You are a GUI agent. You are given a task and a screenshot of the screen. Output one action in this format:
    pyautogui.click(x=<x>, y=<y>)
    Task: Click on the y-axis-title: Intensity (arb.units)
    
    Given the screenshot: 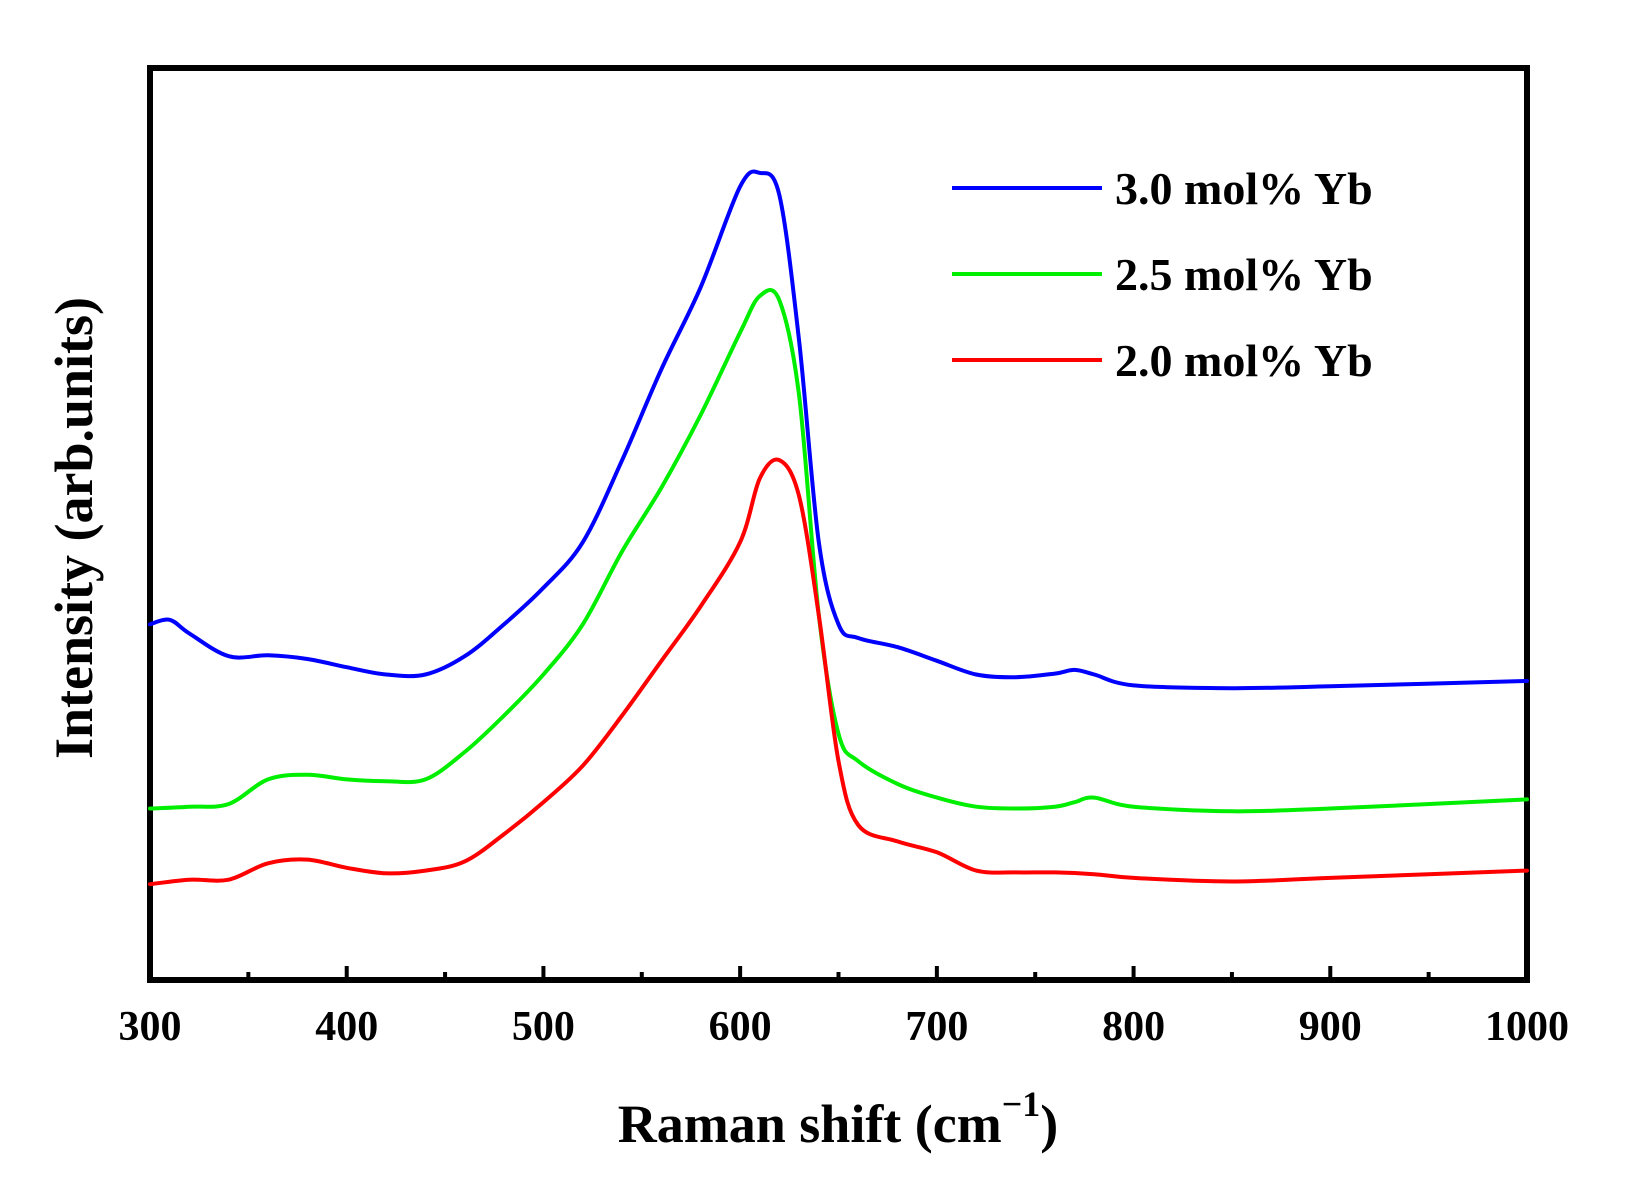 What is the action you would take?
    pyautogui.click(x=74, y=528)
    